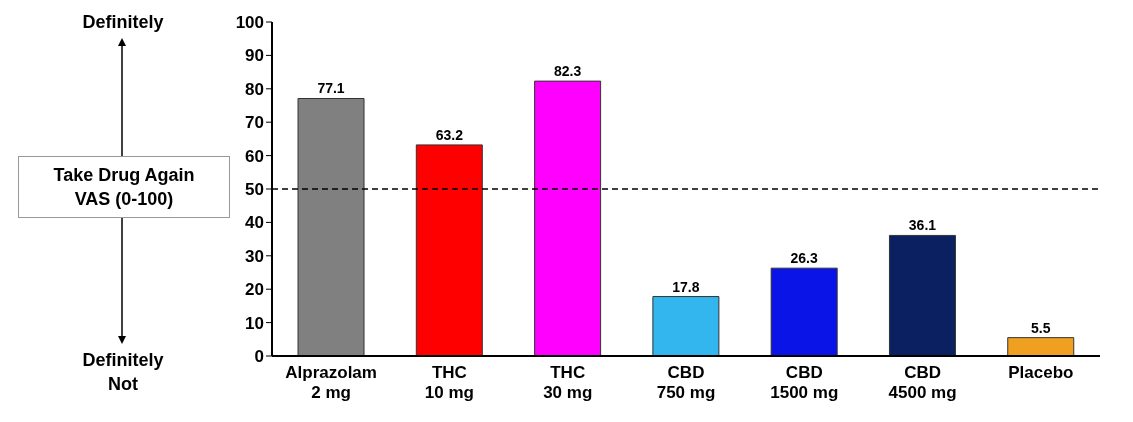 The image size is (1133, 422). What do you see at coordinates (249, 23) in the screenshot?
I see `y-tick-label: 100` at bounding box center [249, 23].